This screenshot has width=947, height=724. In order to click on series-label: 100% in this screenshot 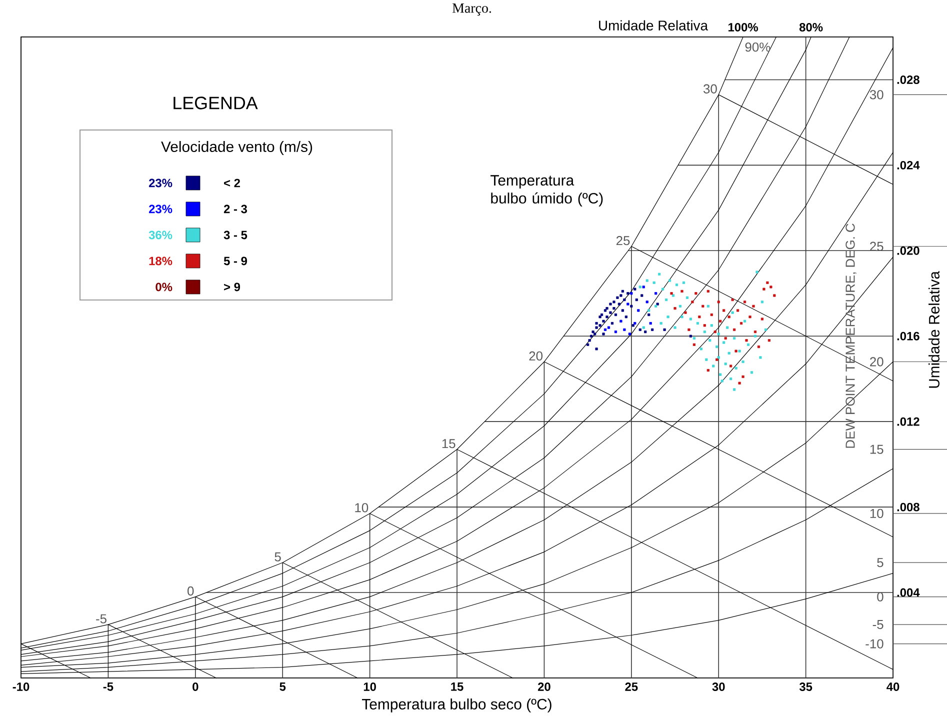, I will do `click(743, 27)`.